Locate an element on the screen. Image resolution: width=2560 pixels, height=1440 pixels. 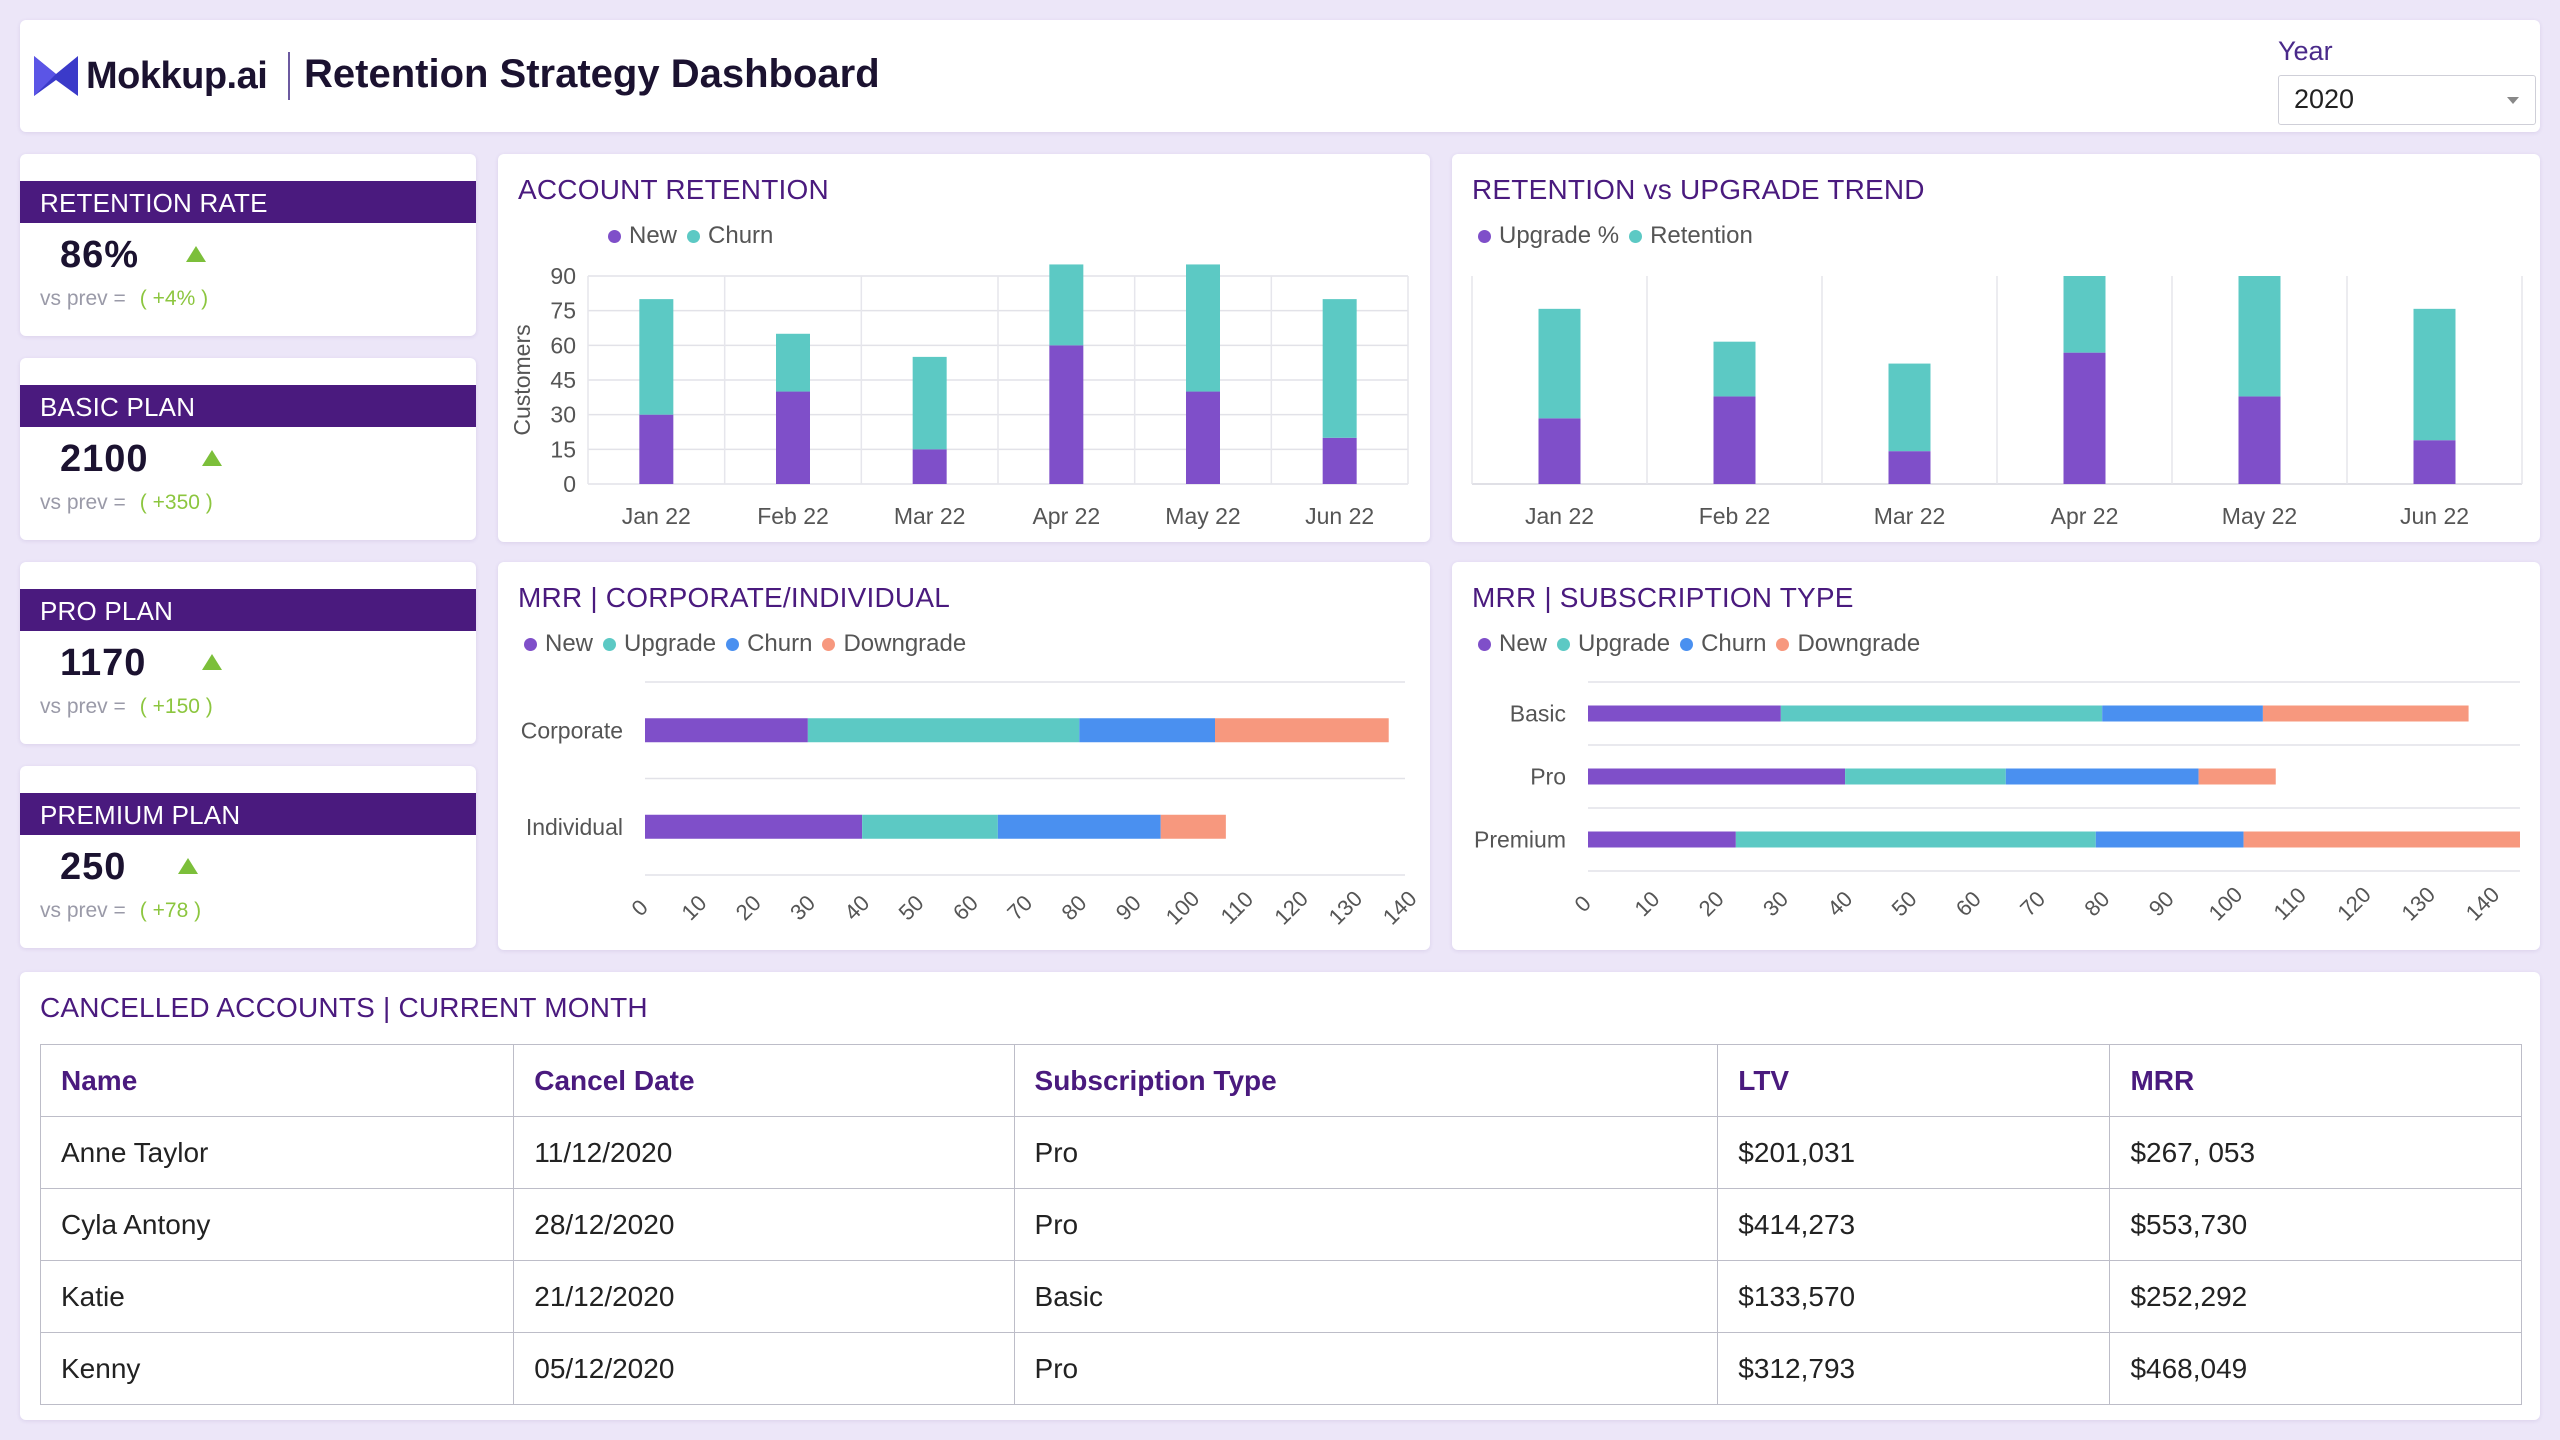
cell-name: Cyla Antony is located at coordinates (277, 1224).